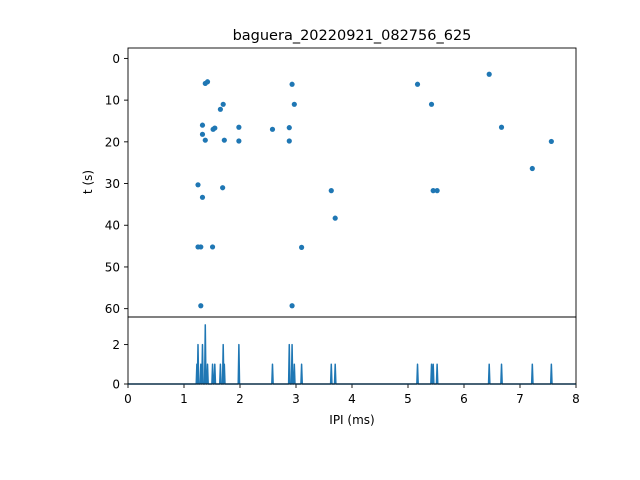 The width and height of the screenshot is (640, 480). What do you see at coordinates (112, 309) in the screenshot?
I see `top-y-tick-label: 60` at bounding box center [112, 309].